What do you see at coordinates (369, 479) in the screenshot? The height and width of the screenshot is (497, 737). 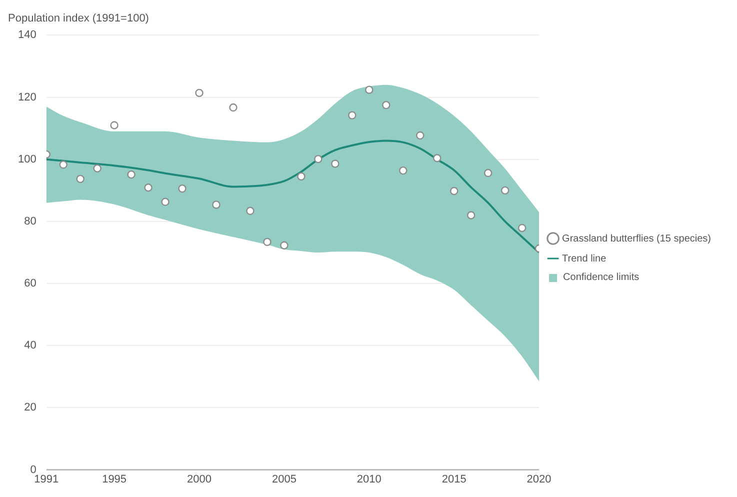 I see `x-tick-label: 2010` at bounding box center [369, 479].